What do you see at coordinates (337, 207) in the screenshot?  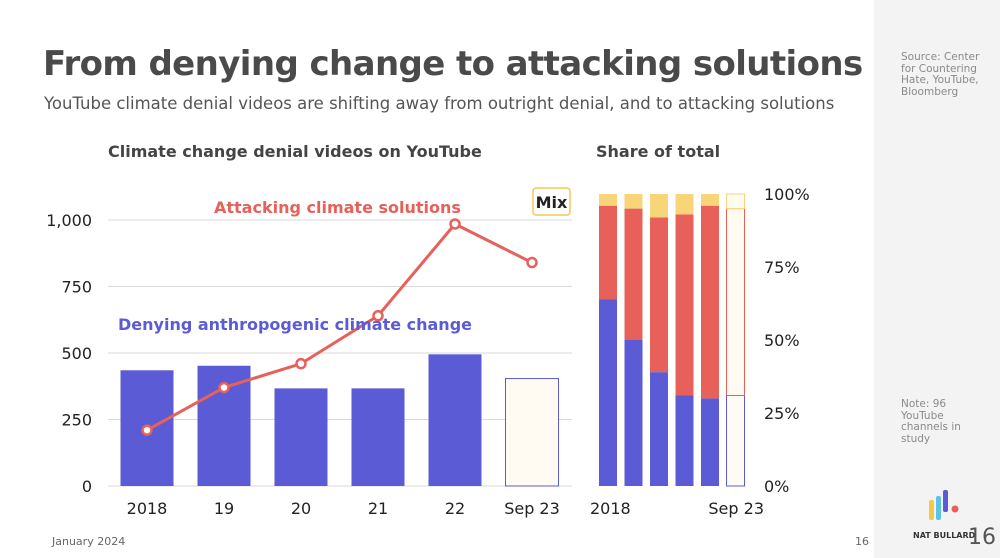 I see `attacking-series-label: Attacking climate solutions` at bounding box center [337, 207].